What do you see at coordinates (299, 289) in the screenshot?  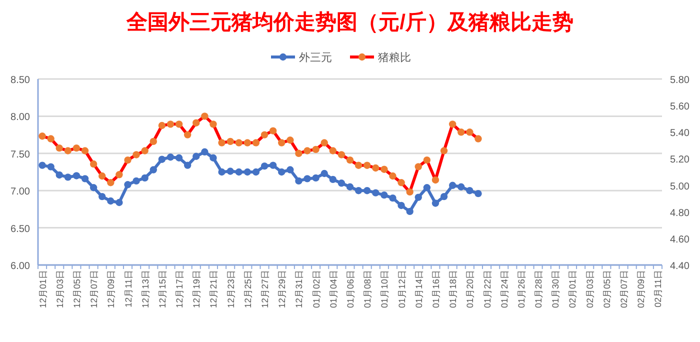 I see `x-tick-label: 12月31日` at bounding box center [299, 289].